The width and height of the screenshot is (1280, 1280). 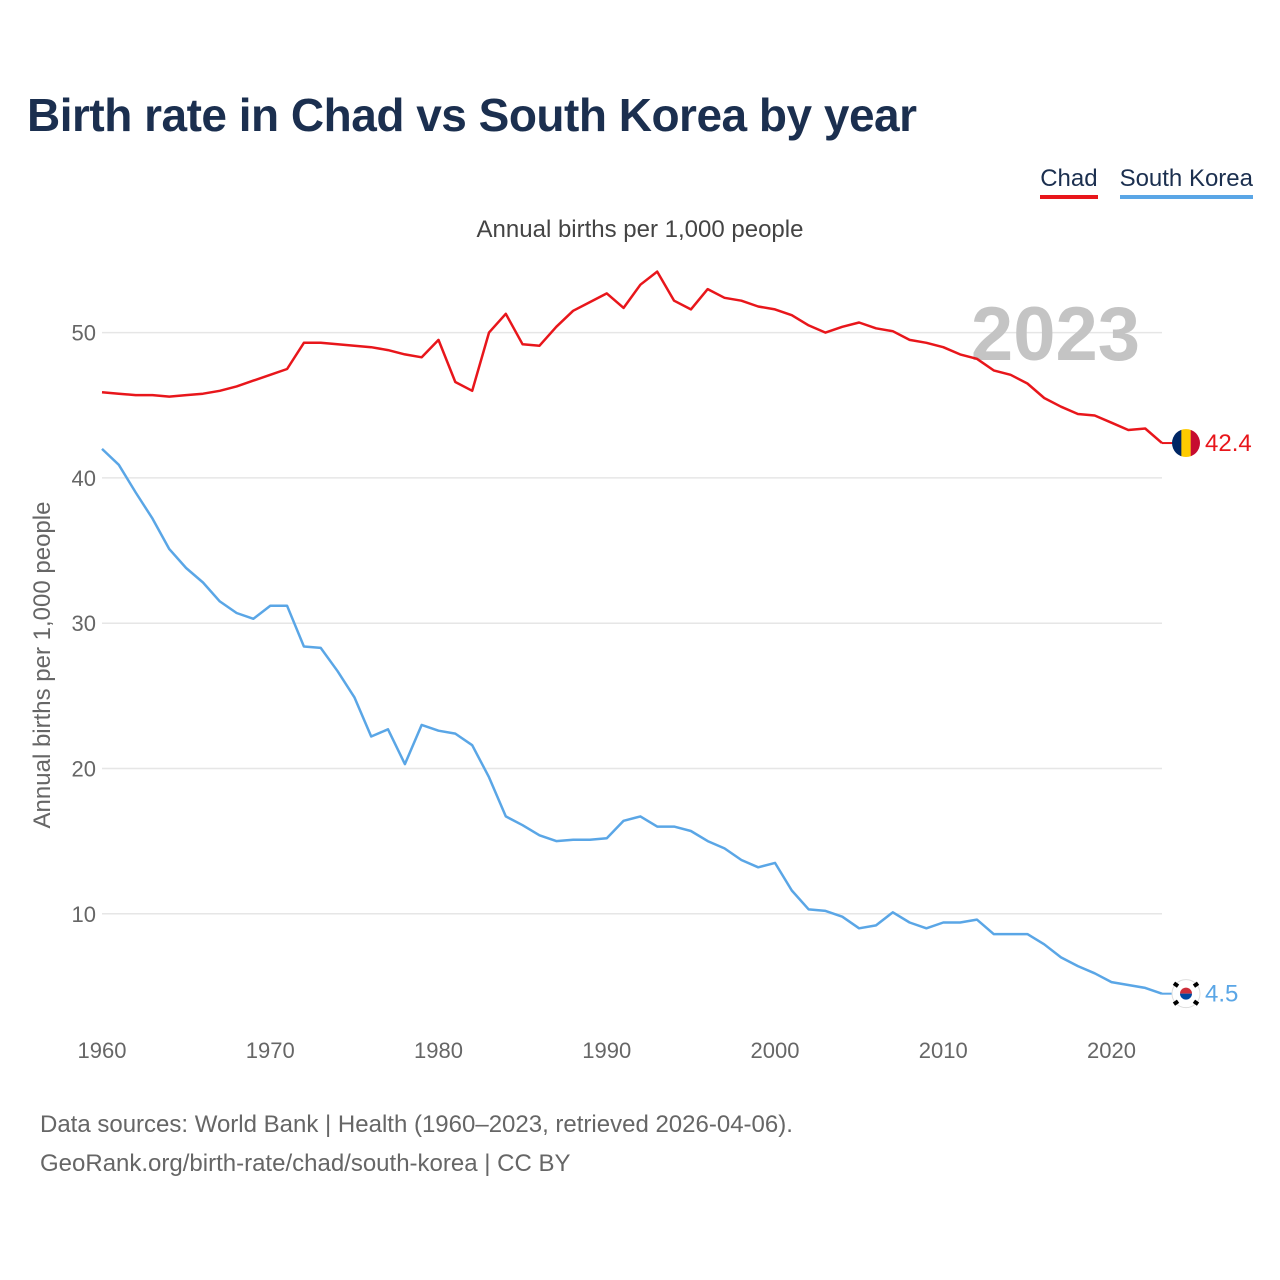 I want to click on x-tick-label: 1990, so click(x=606, y=1050).